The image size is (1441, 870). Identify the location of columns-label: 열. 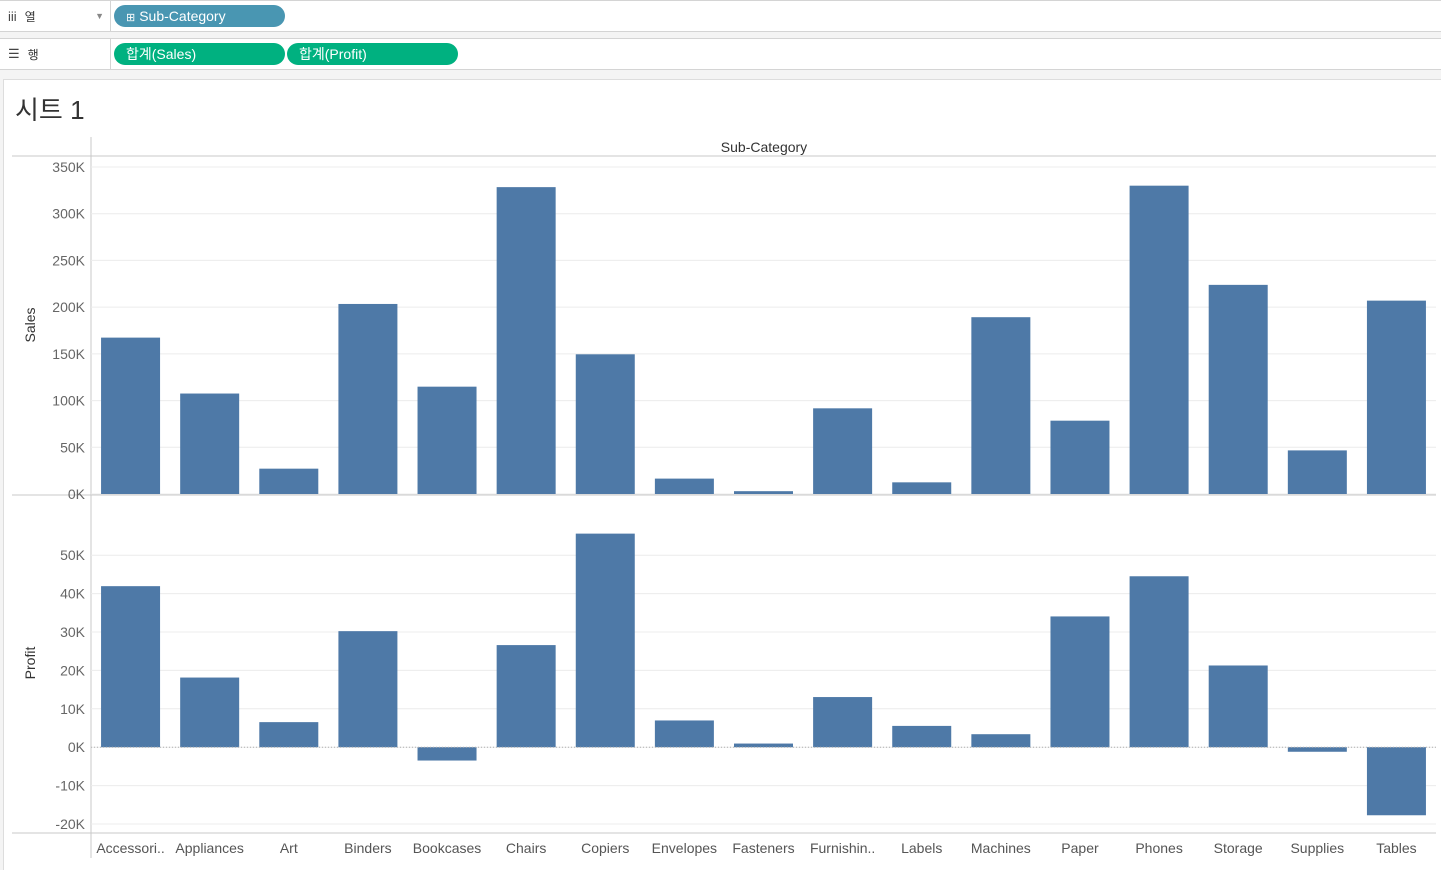
(30, 16).